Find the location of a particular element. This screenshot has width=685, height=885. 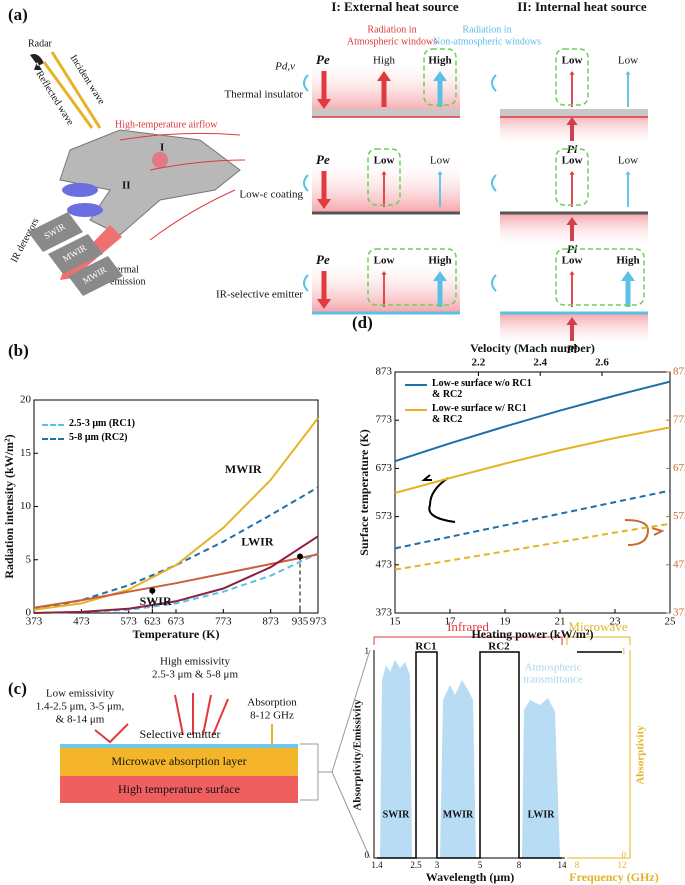

legend-text: Radiation in is located at coordinates (486, 29).